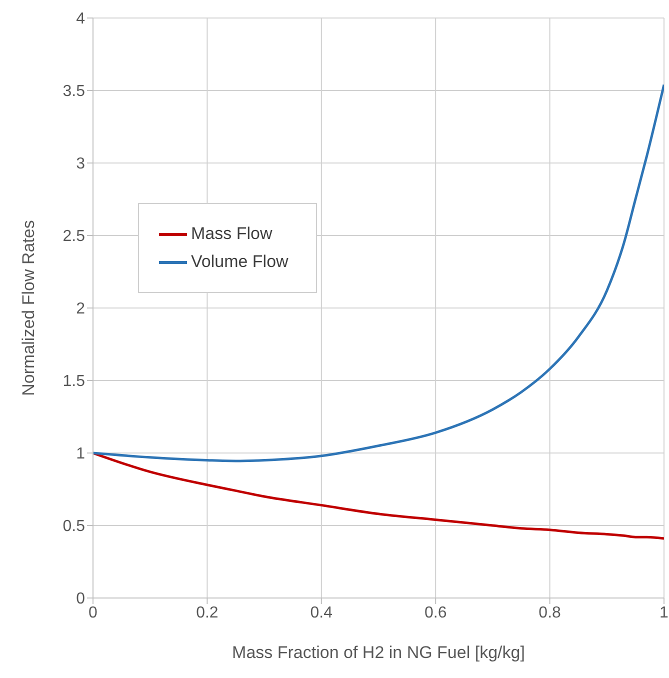 This screenshot has height=678, width=669. I want to click on x-tick-label: 0.6, so click(435, 613).